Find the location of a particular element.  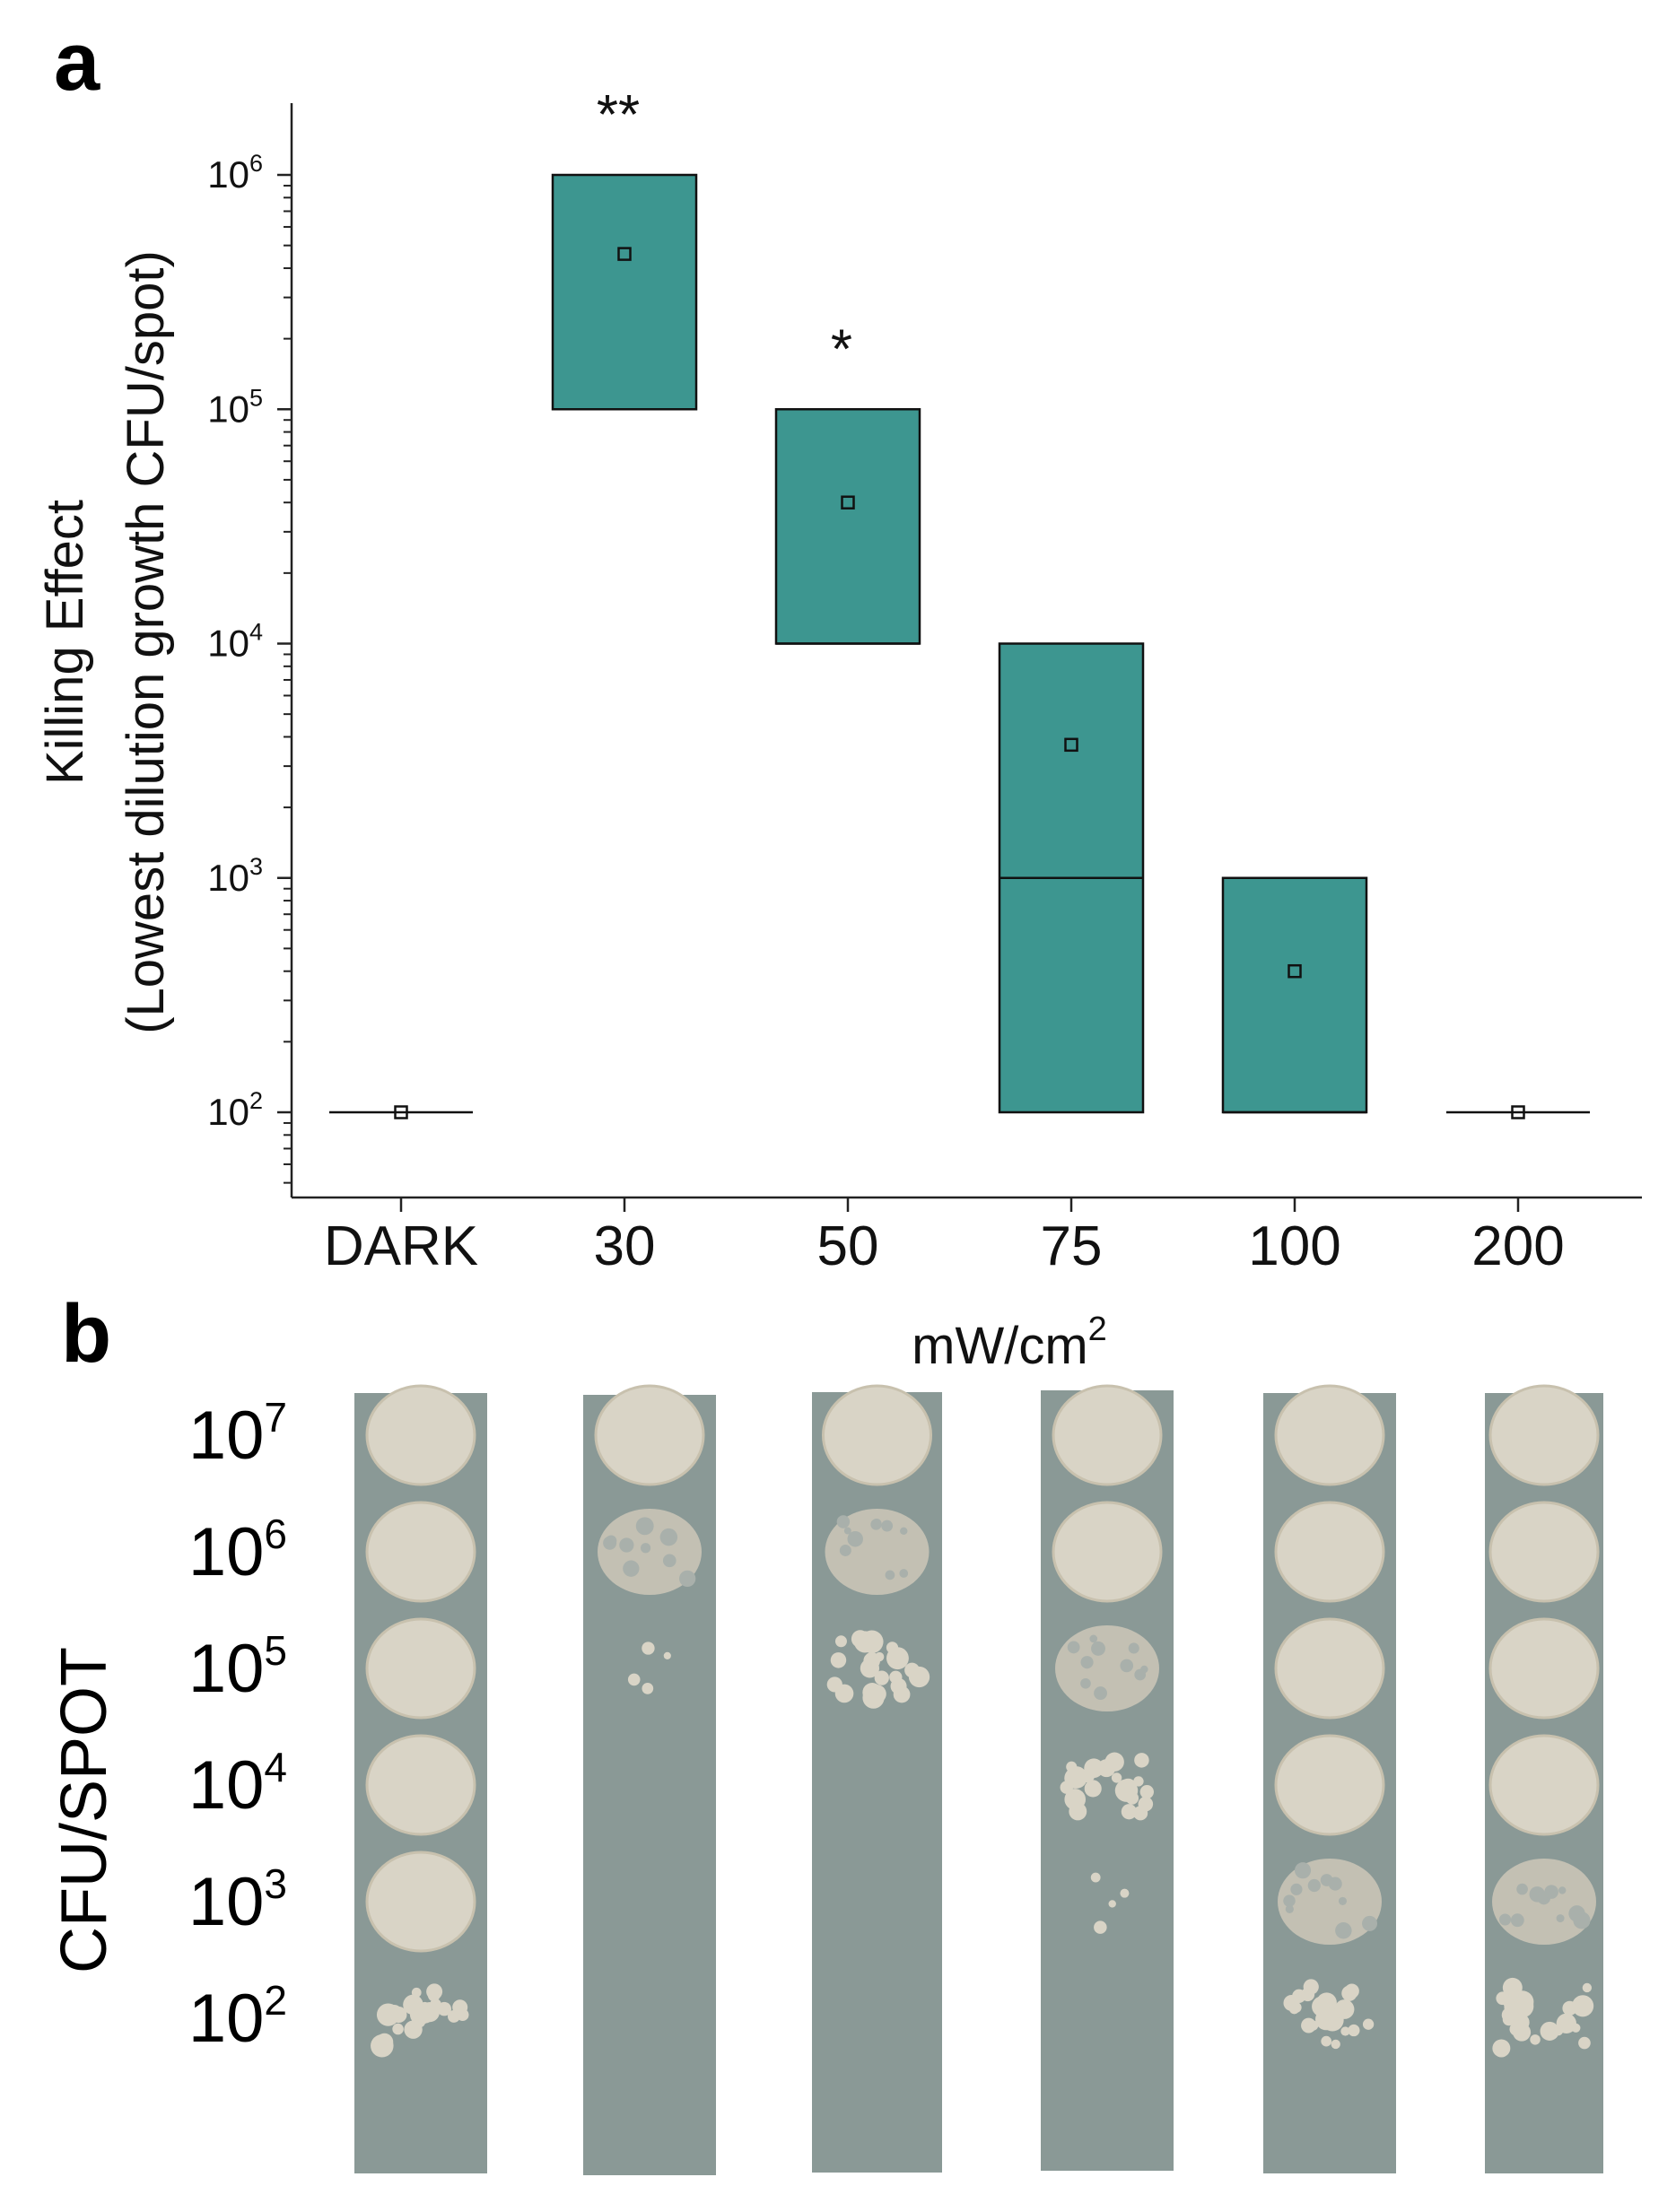

y-tick-exponent: 6 is located at coordinates (256, 163).